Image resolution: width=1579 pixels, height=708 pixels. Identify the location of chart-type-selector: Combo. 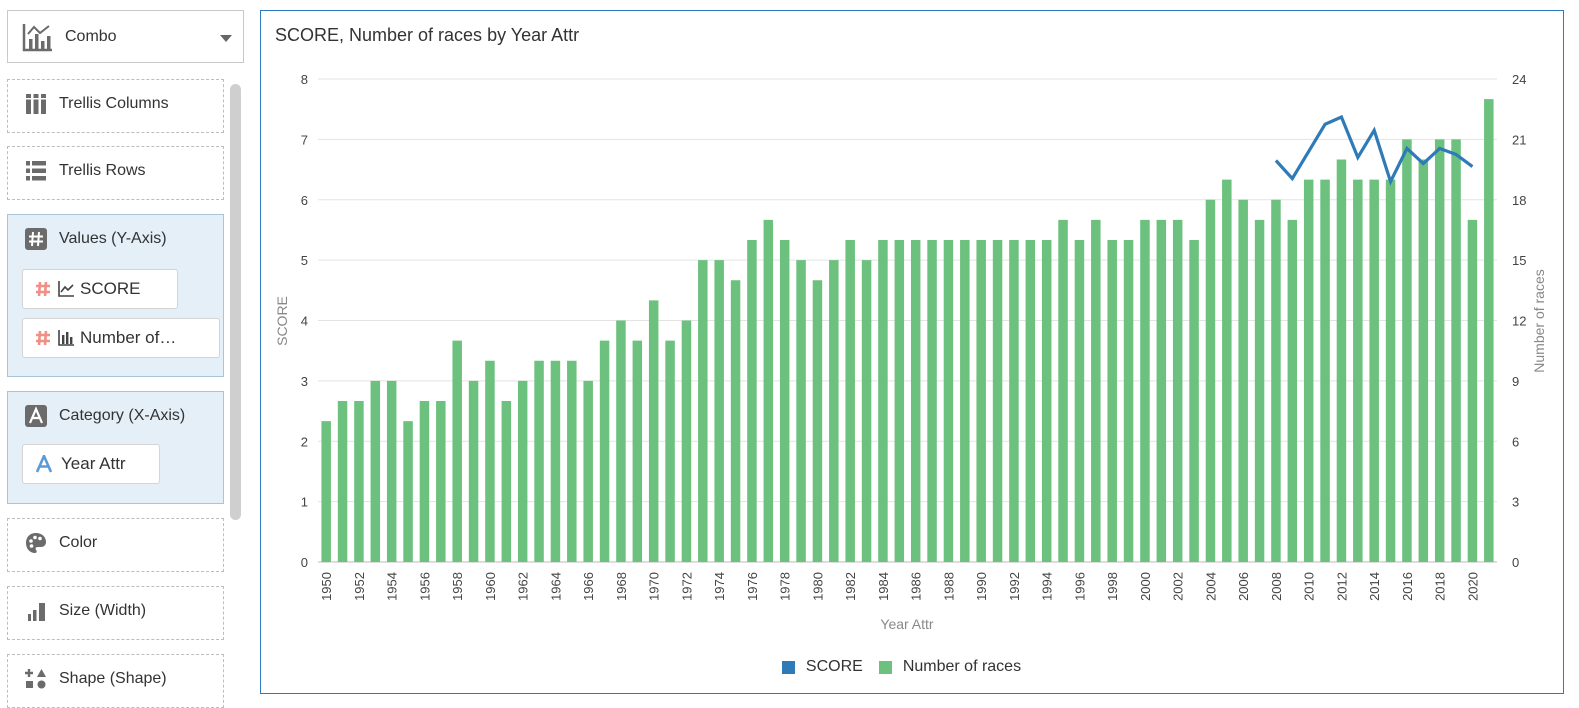
(125, 36).